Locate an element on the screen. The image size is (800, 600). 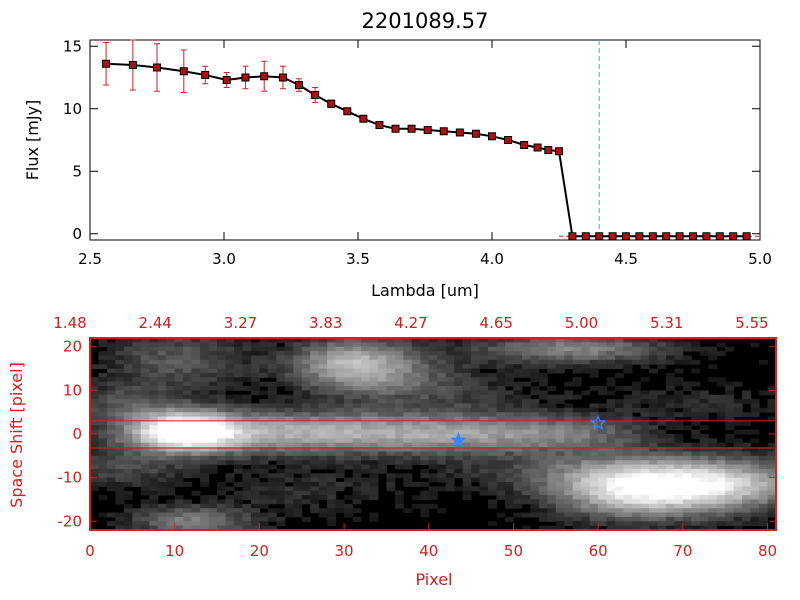
top-wavelength-tick-label: 4.27 is located at coordinates (410, 323).